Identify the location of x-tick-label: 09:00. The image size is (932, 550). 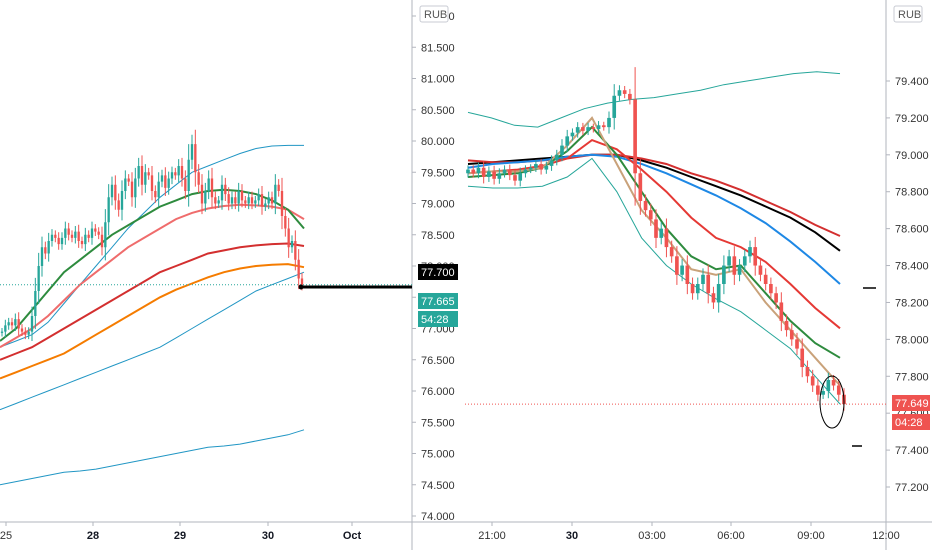
(811, 536).